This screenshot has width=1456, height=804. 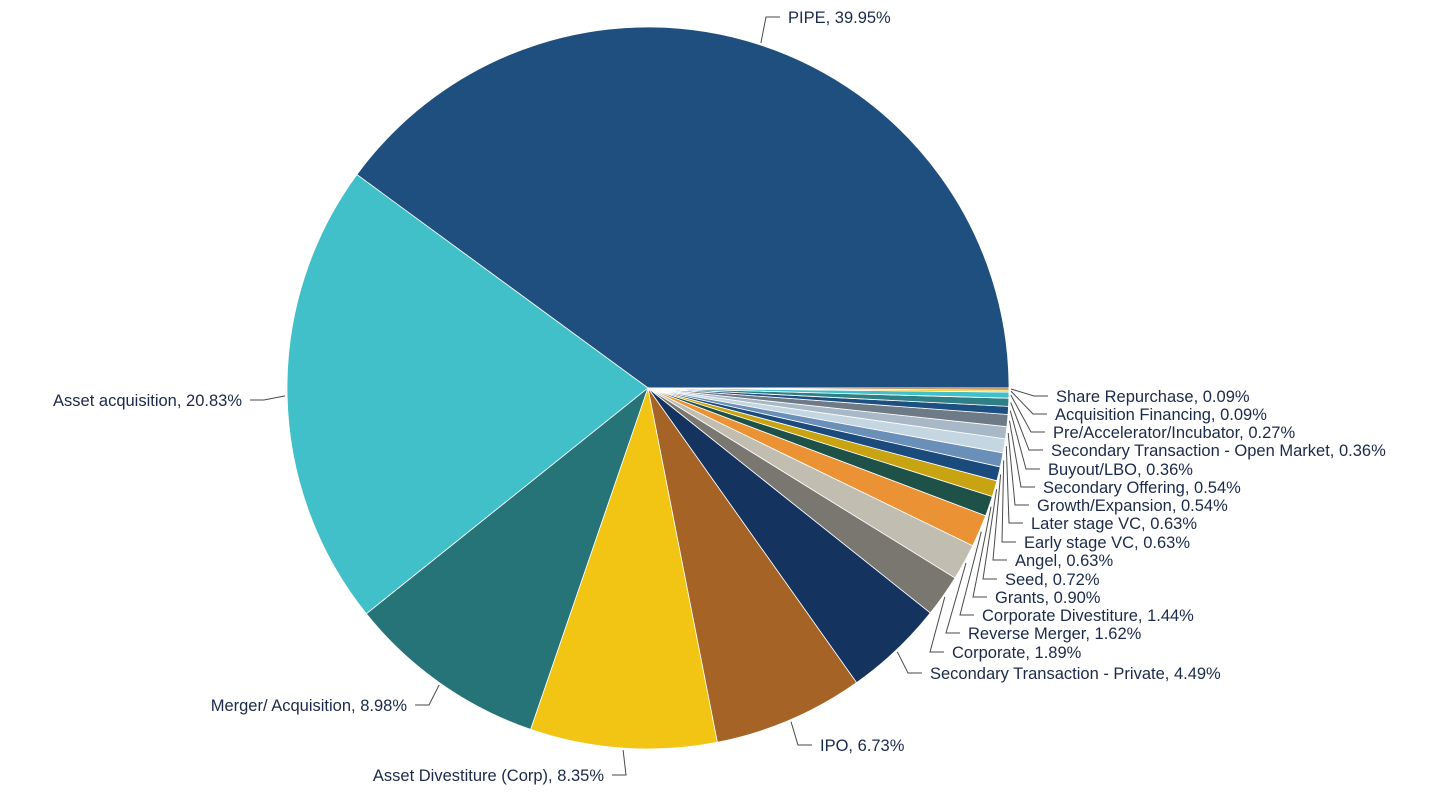 I want to click on slice-label: PIPE, 39.95%, so click(x=839, y=18).